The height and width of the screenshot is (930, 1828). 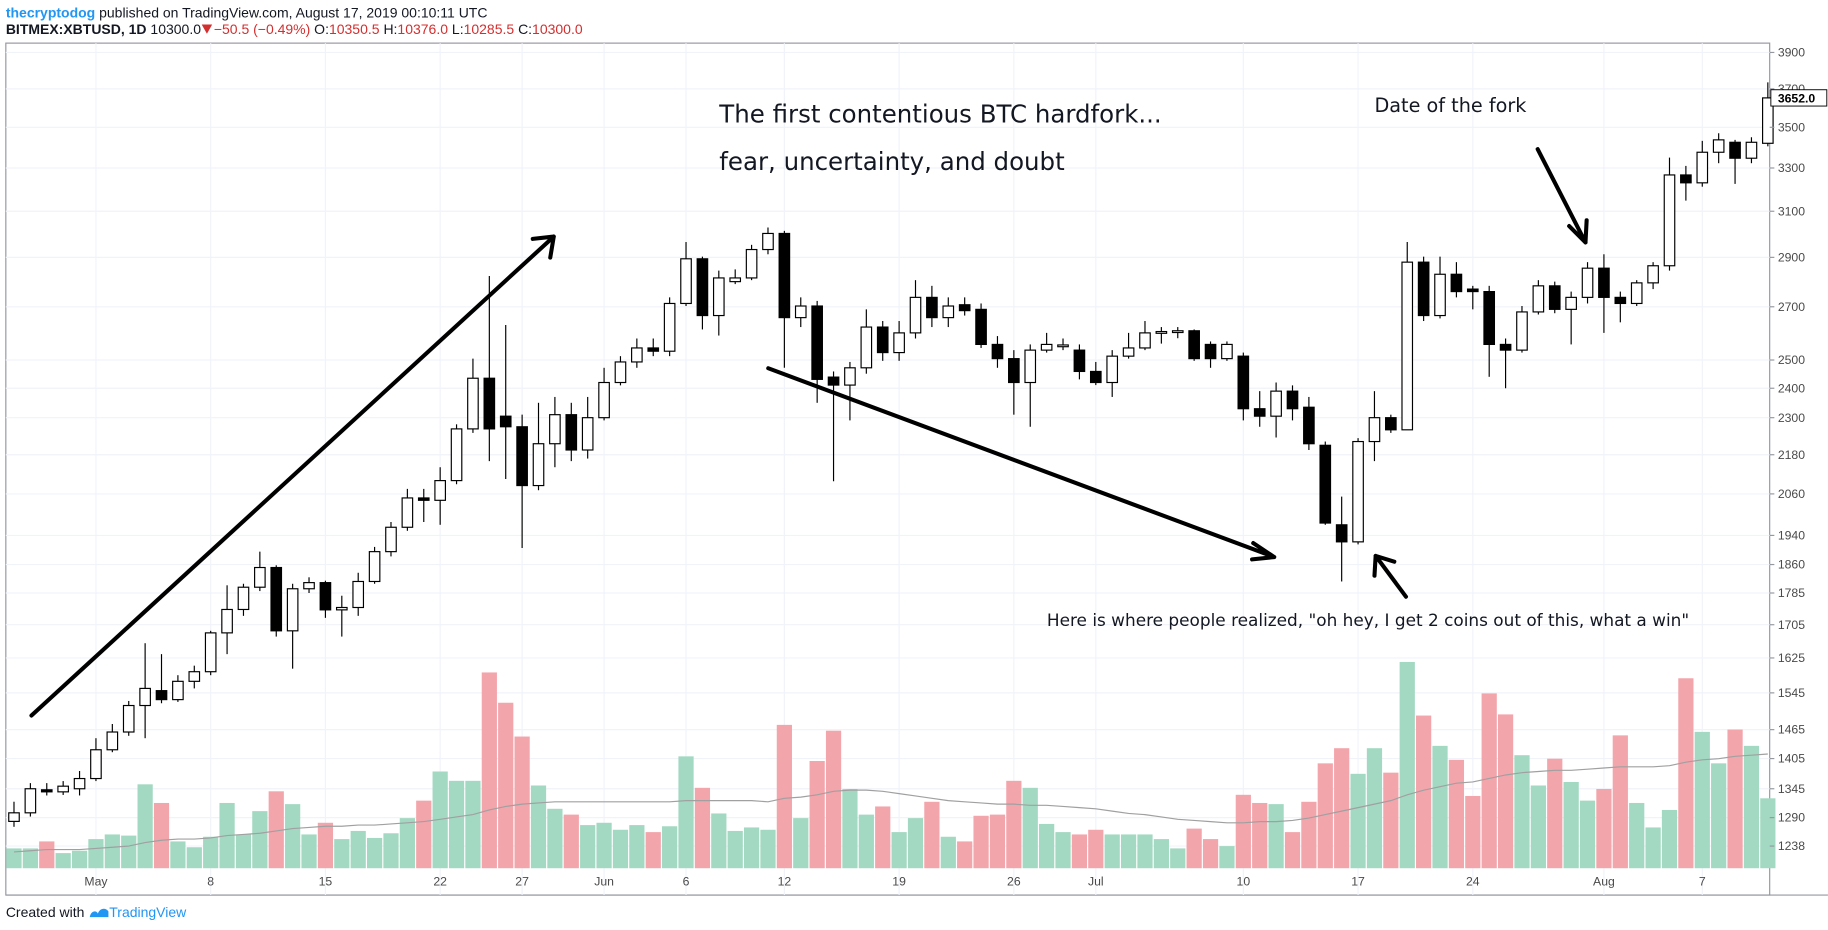 What do you see at coordinates (785, 882) in the screenshot?
I see `x-tick-label: 12` at bounding box center [785, 882].